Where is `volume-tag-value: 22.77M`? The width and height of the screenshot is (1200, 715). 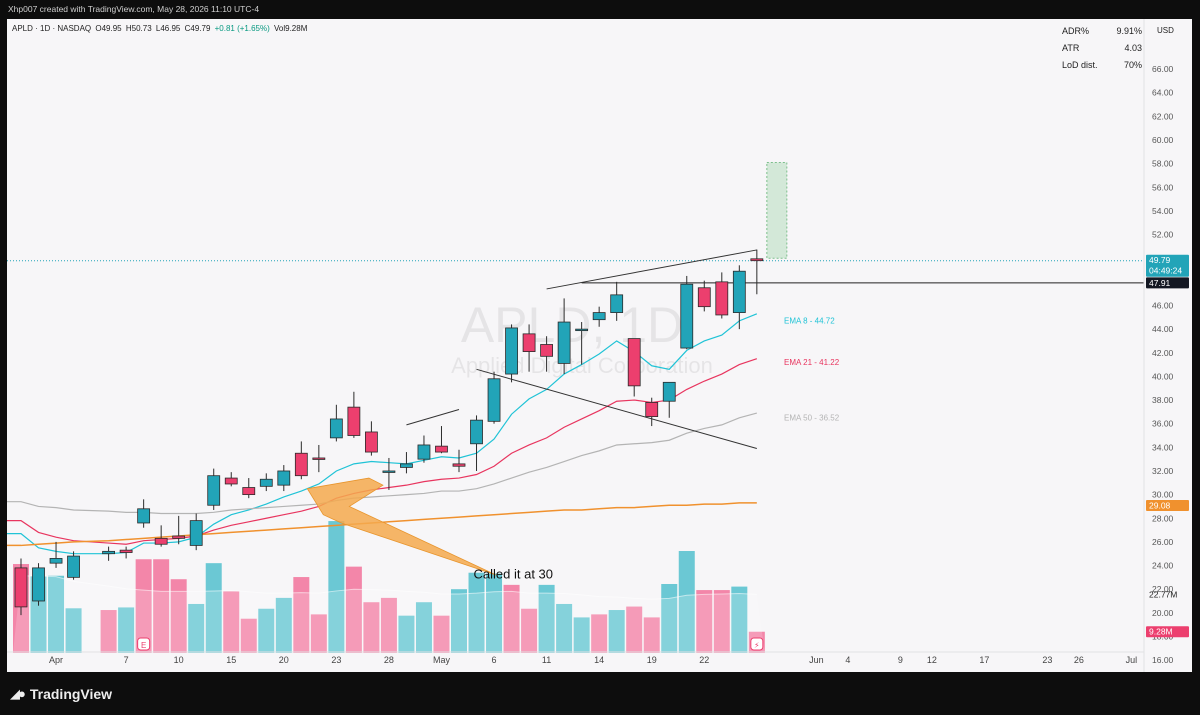
volume-tag-value: 22.77M is located at coordinates (1163, 594).